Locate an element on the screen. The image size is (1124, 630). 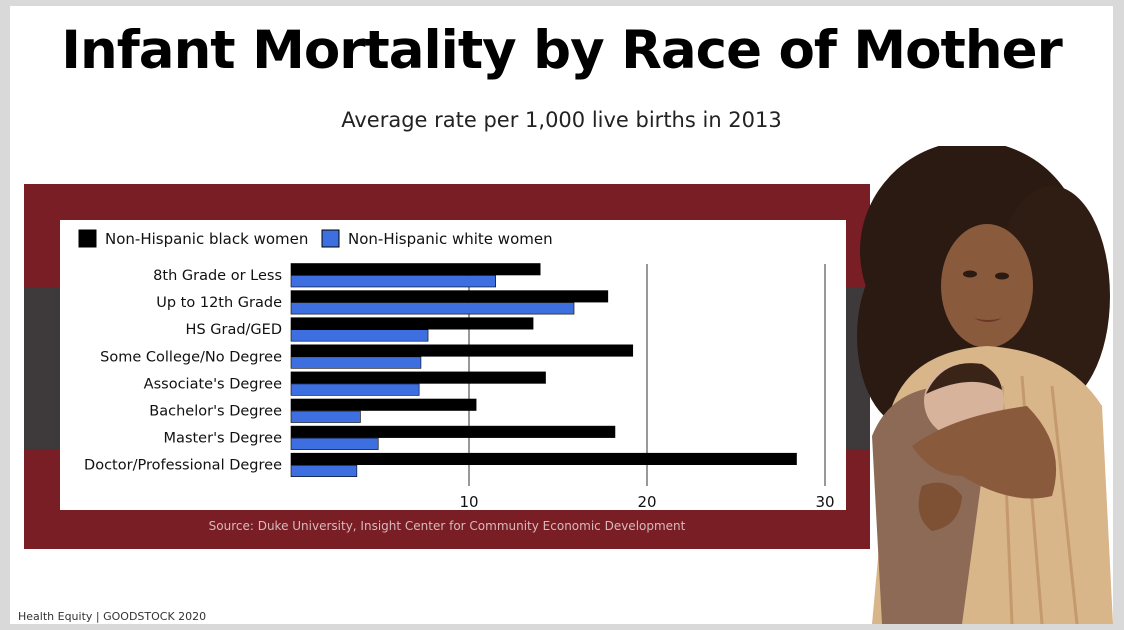
legend-label-1: Non-Hispanic black women is located at coordinates (206, 239).